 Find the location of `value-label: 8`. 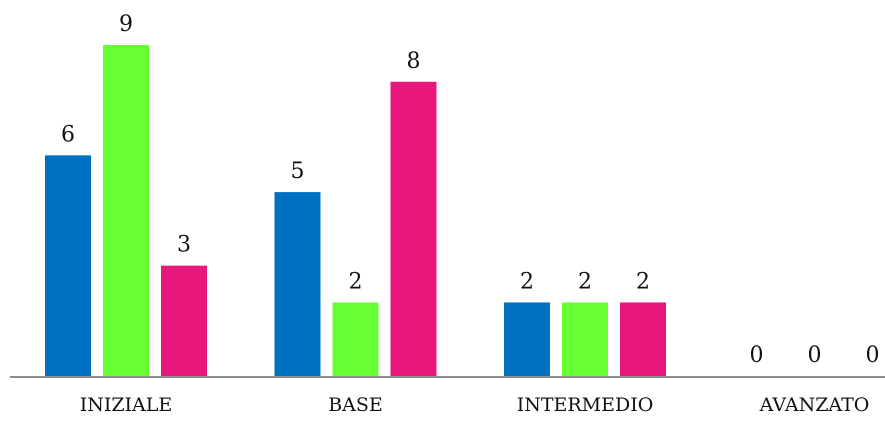

value-label: 8 is located at coordinates (414, 61).